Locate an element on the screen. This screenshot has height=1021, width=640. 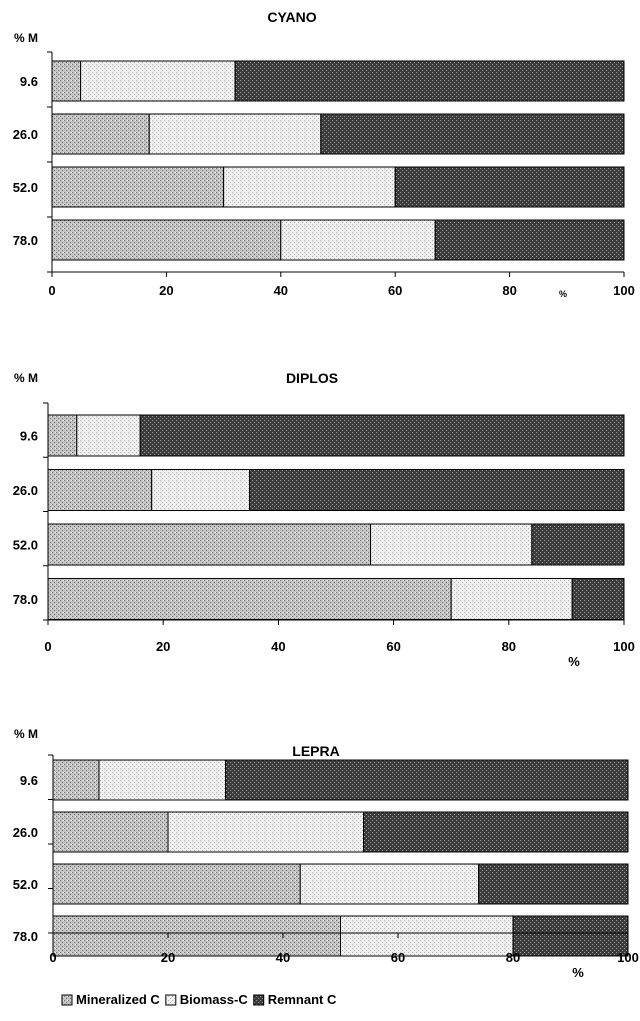
legend-item: Mineralized C is located at coordinates (110, 999).